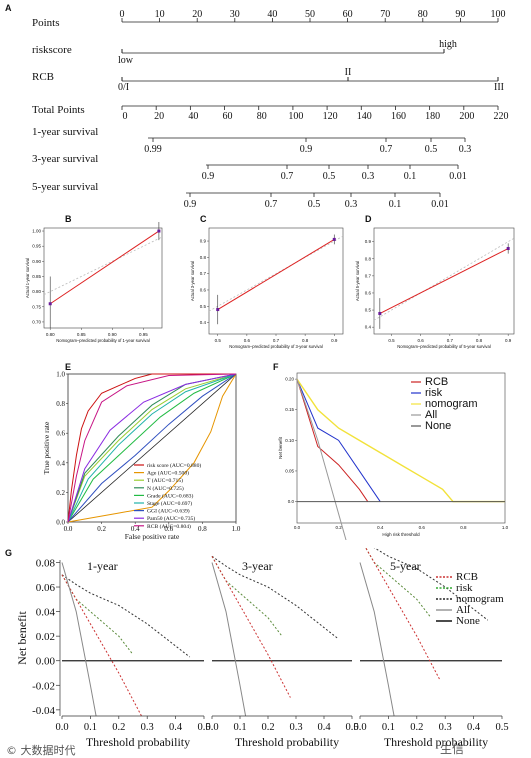 Image resolution: width=531 pixels, height=758 pixels. Describe the element at coordinates (168, 511) in the screenshot. I see `legend-label: GGI (AUC=0.639)` at that location.